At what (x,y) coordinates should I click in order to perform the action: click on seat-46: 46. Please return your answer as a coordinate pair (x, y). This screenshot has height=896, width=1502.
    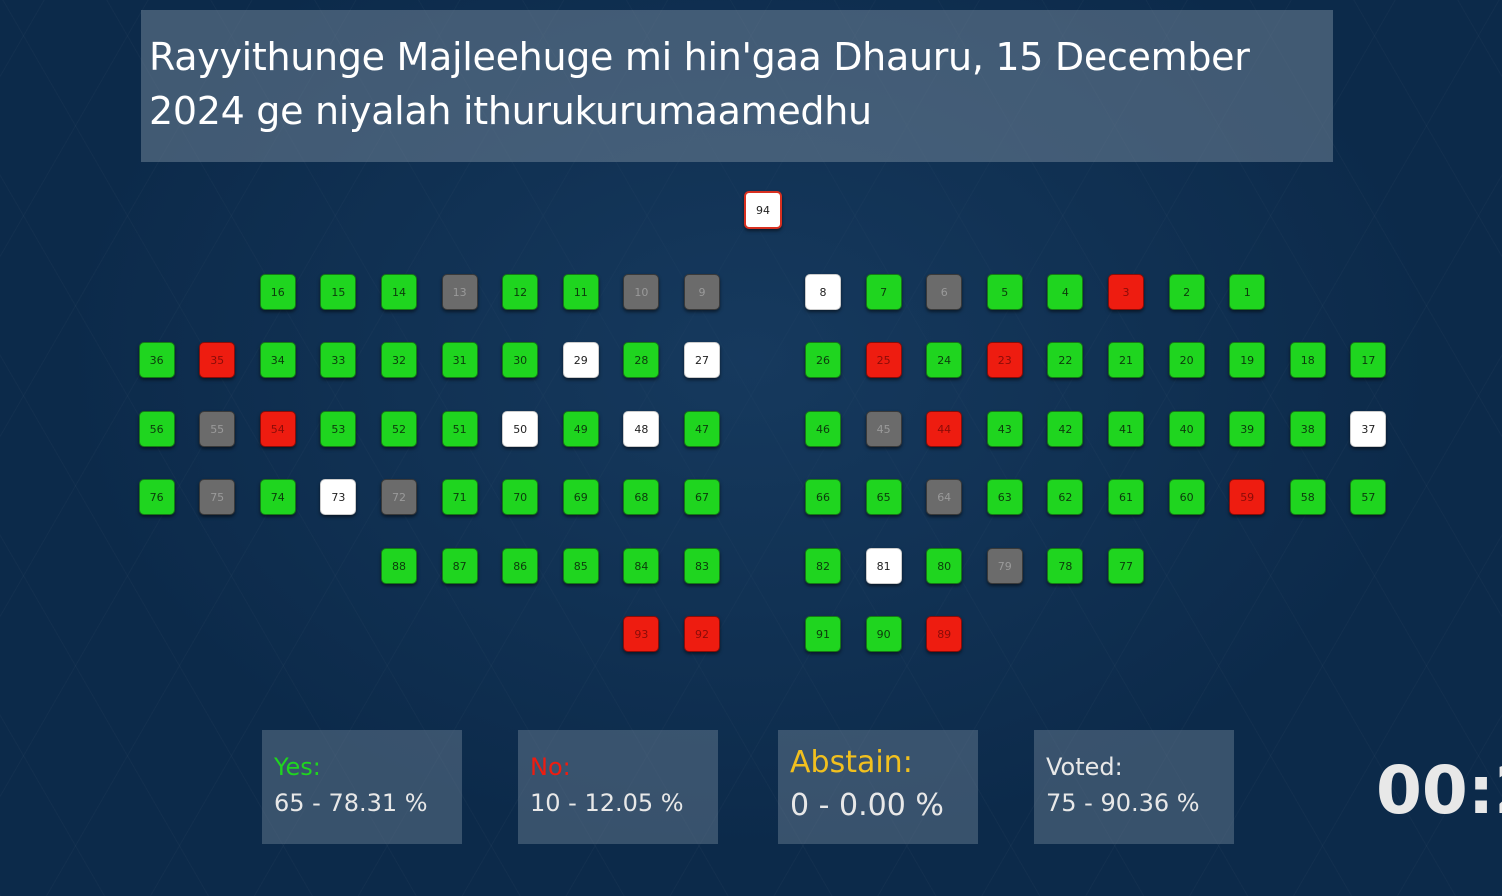
    Looking at the image, I should click on (823, 429).